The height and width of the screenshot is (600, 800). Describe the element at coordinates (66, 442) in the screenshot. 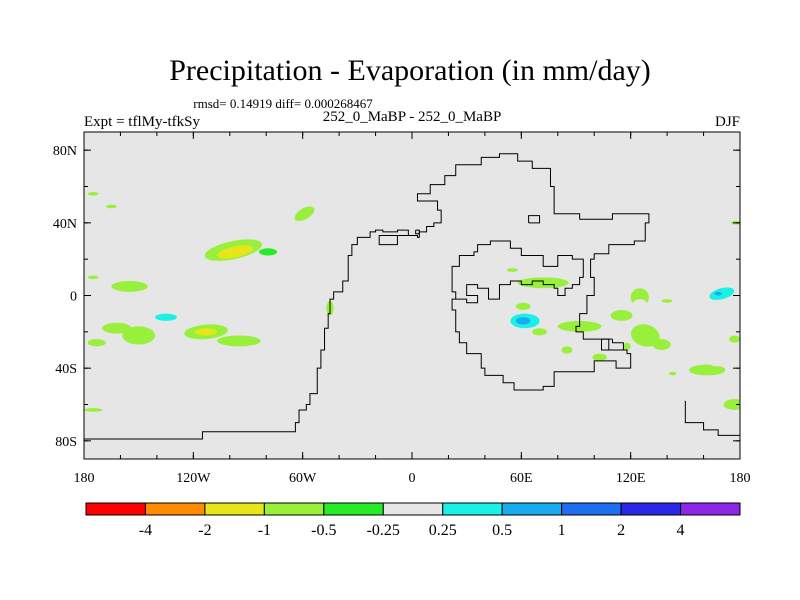

I see `y-tick-label: 80S` at that location.